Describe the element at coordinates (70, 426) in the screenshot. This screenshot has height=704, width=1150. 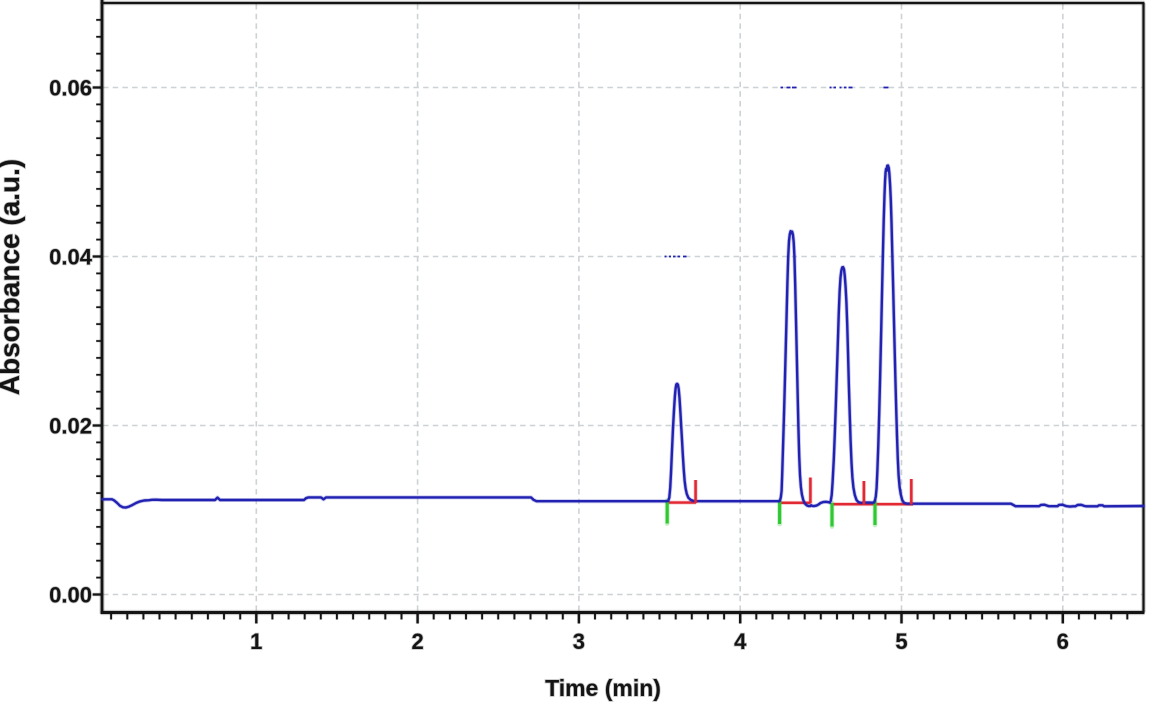
I see `svg-text: 0.02` at that location.